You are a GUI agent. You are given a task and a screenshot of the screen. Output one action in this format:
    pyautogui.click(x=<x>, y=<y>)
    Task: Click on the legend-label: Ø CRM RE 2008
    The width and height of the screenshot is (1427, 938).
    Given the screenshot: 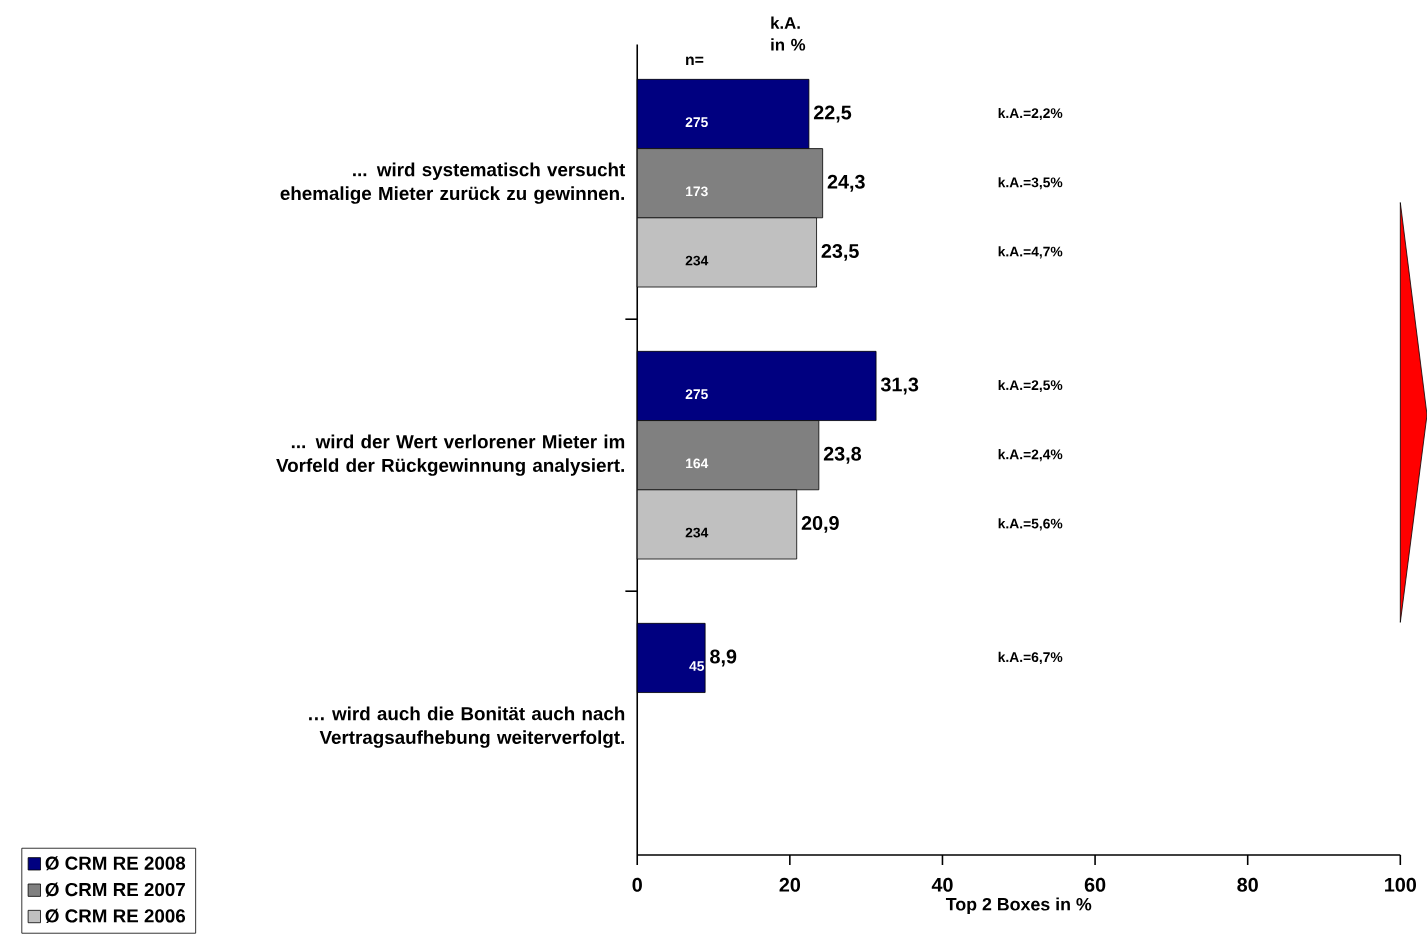 What is the action you would take?
    pyautogui.click(x=115, y=863)
    